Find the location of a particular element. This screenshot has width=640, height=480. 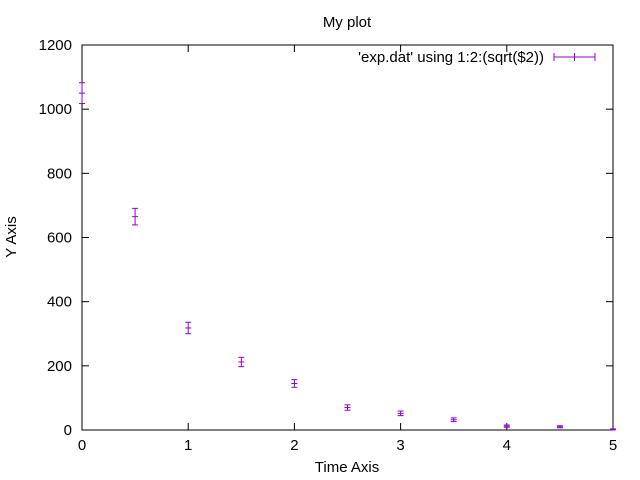

chart-title: My plot is located at coordinates (347, 22).